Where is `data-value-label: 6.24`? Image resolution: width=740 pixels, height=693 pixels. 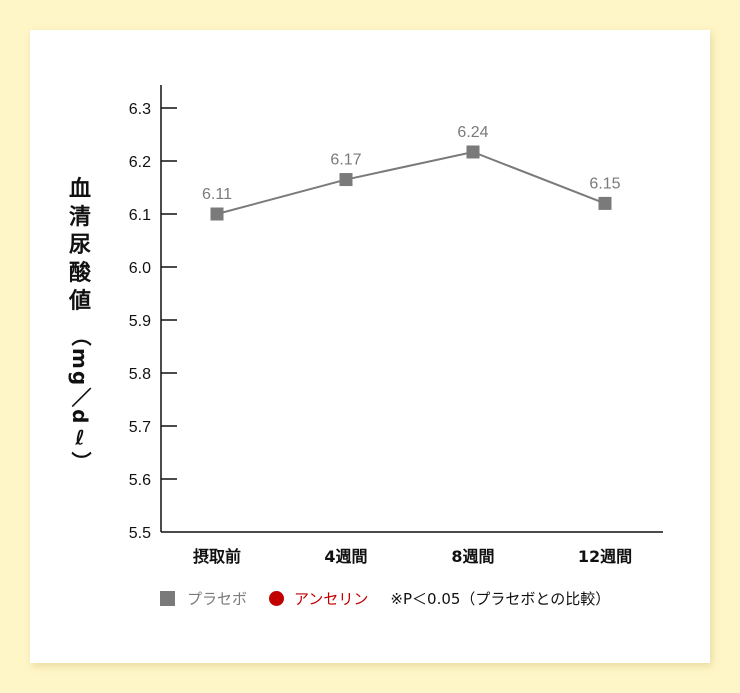 data-value-label: 6.24 is located at coordinates (472, 132).